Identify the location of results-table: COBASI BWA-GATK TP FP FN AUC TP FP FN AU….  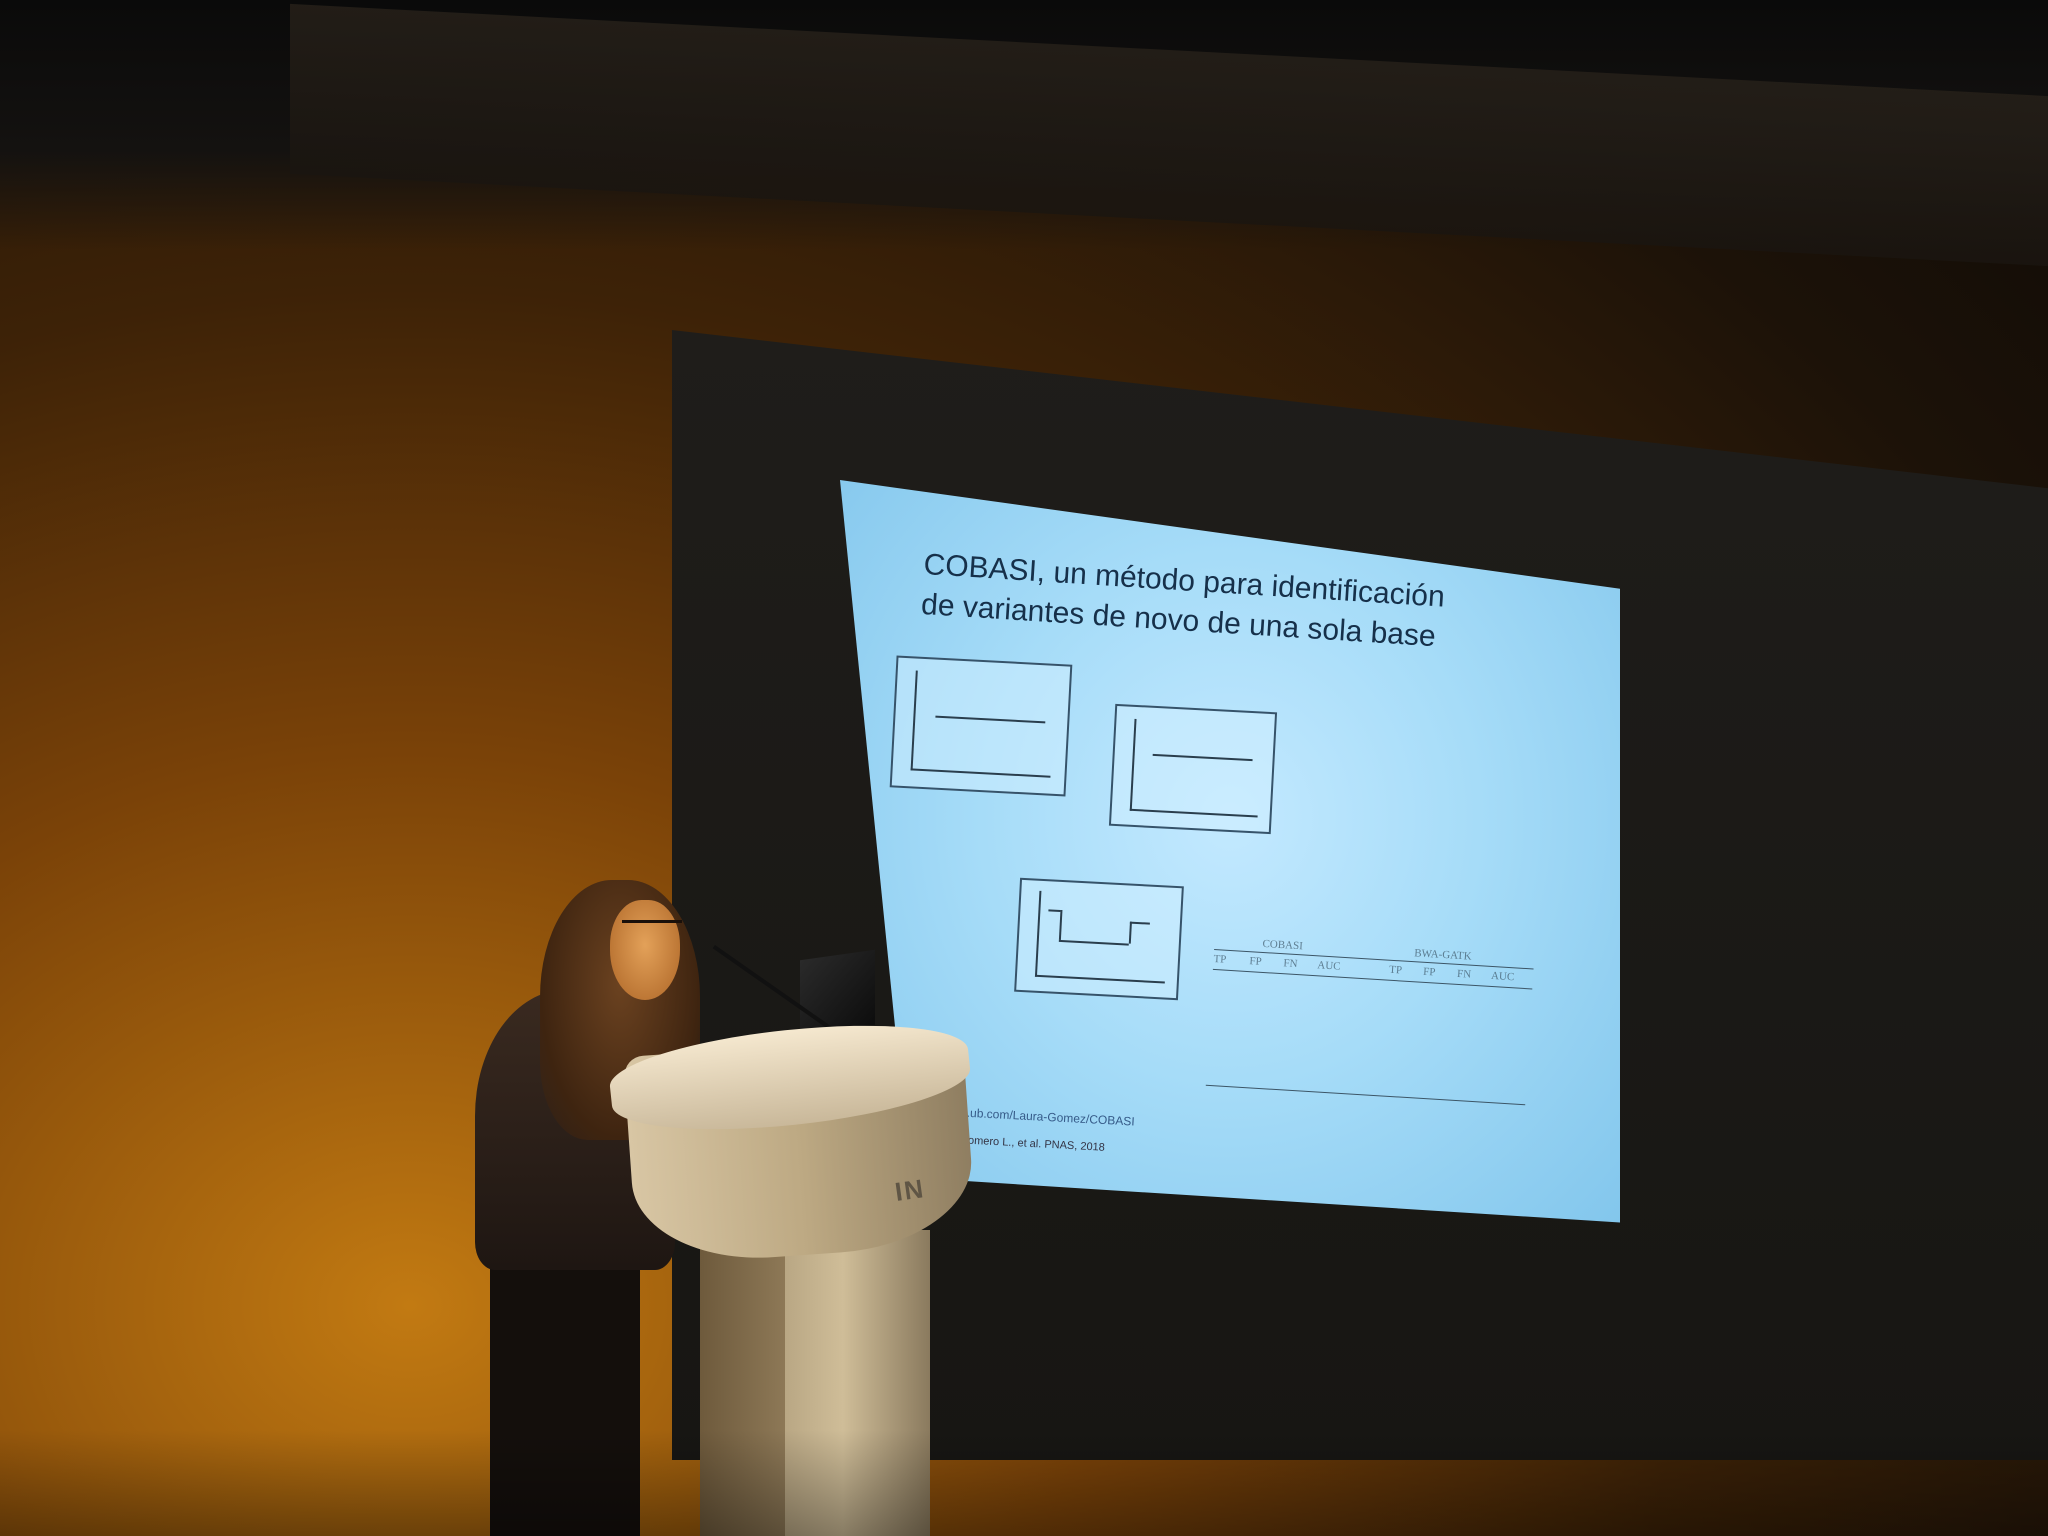
(1369, 1034).